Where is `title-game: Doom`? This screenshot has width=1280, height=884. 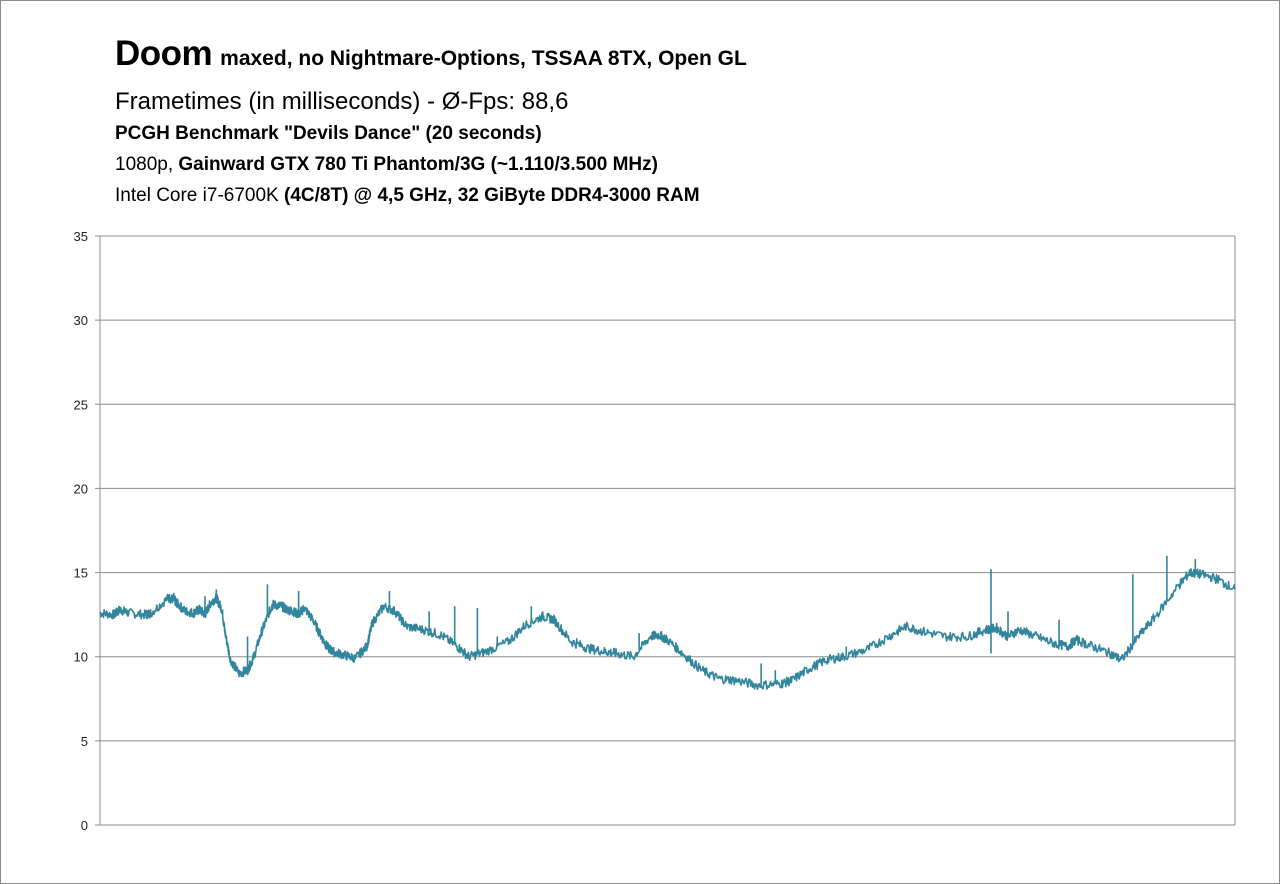
title-game: Doom is located at coordinates (164, 53).